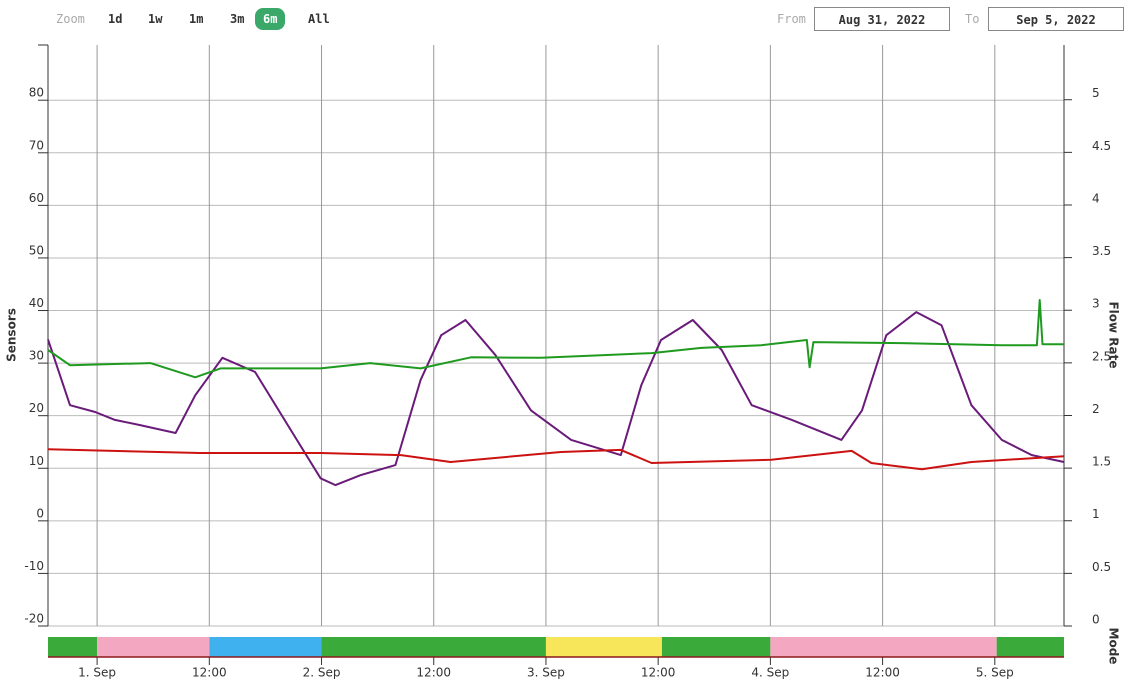 The width and height of the screenshot is (1141, 696). What do you see at coordinates (36, 461) in the screenshot?
I see `y-tick-label: 10` at bounding box center [36, 461].